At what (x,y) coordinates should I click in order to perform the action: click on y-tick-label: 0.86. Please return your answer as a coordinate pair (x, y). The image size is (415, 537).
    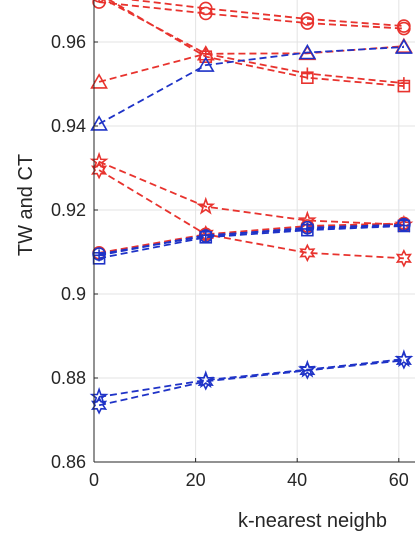
    Looking at the image, I should click on (68, 462).